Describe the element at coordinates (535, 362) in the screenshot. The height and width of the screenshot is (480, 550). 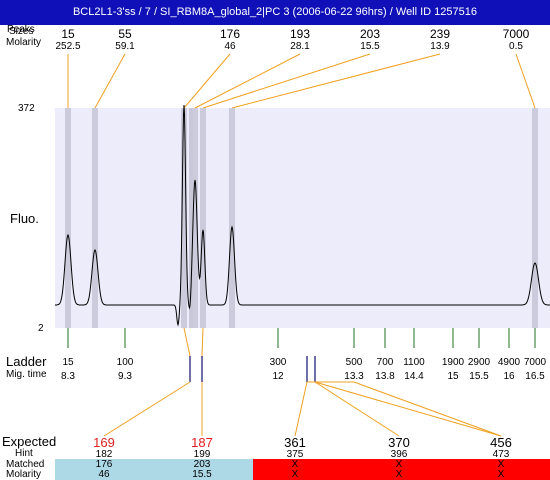
I see `ladder-size-cell: 7000` at that location.